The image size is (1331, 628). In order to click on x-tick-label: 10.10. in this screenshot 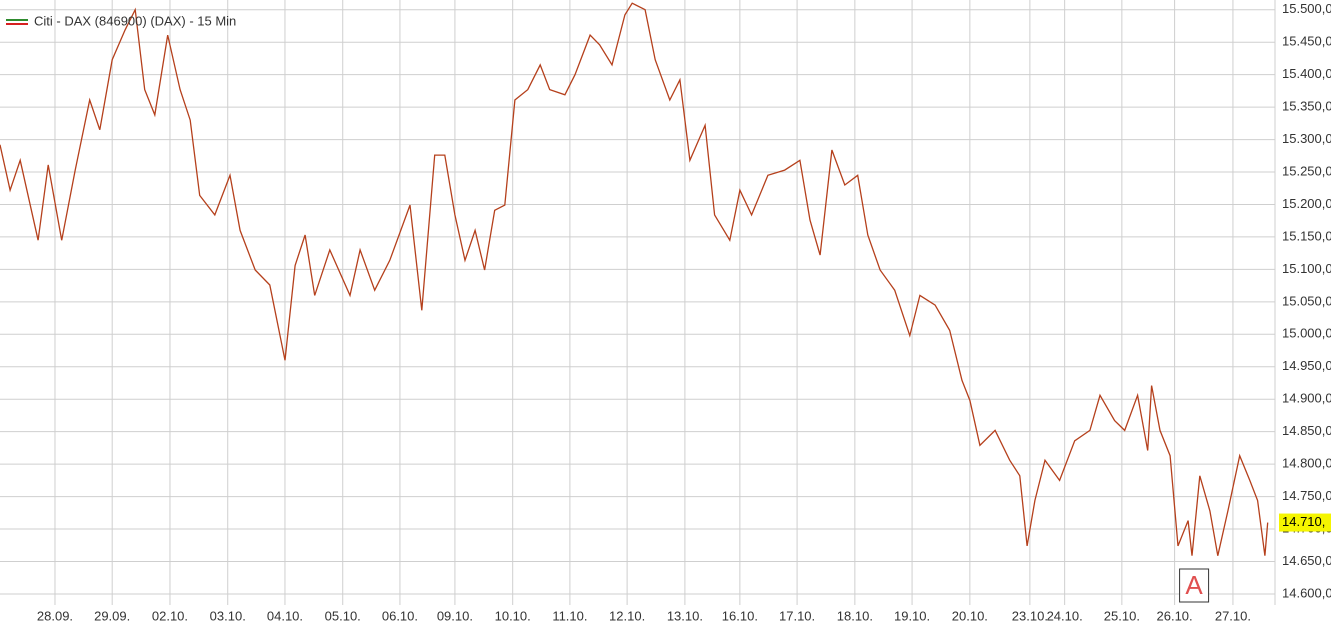, I will do `click(513, 615)`.